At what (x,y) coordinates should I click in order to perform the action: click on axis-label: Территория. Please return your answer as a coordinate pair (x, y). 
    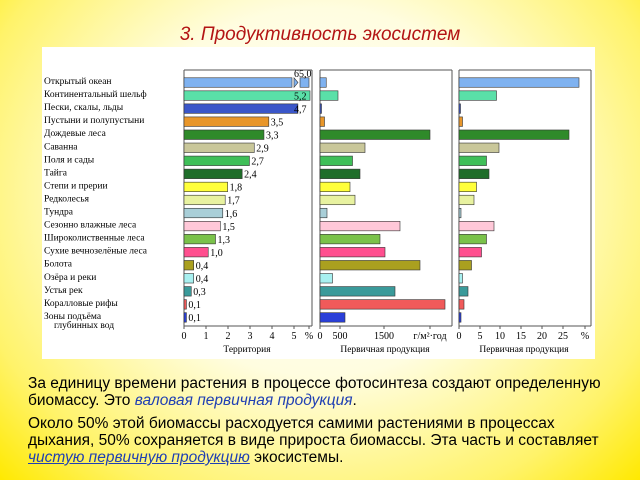
    Looking at the image, I should click on (247, 350).